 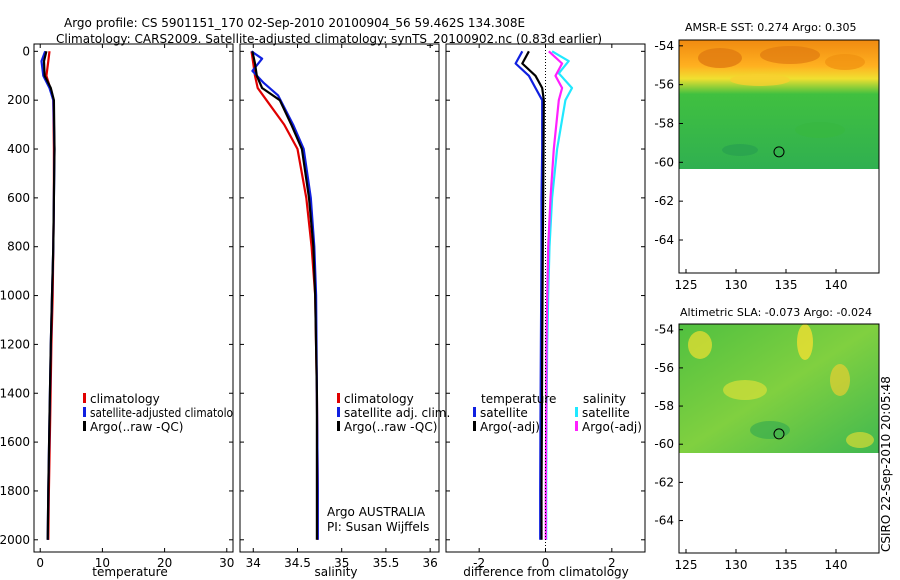 I want to click on y-tick-label: 400, so click(x=18, y=149).